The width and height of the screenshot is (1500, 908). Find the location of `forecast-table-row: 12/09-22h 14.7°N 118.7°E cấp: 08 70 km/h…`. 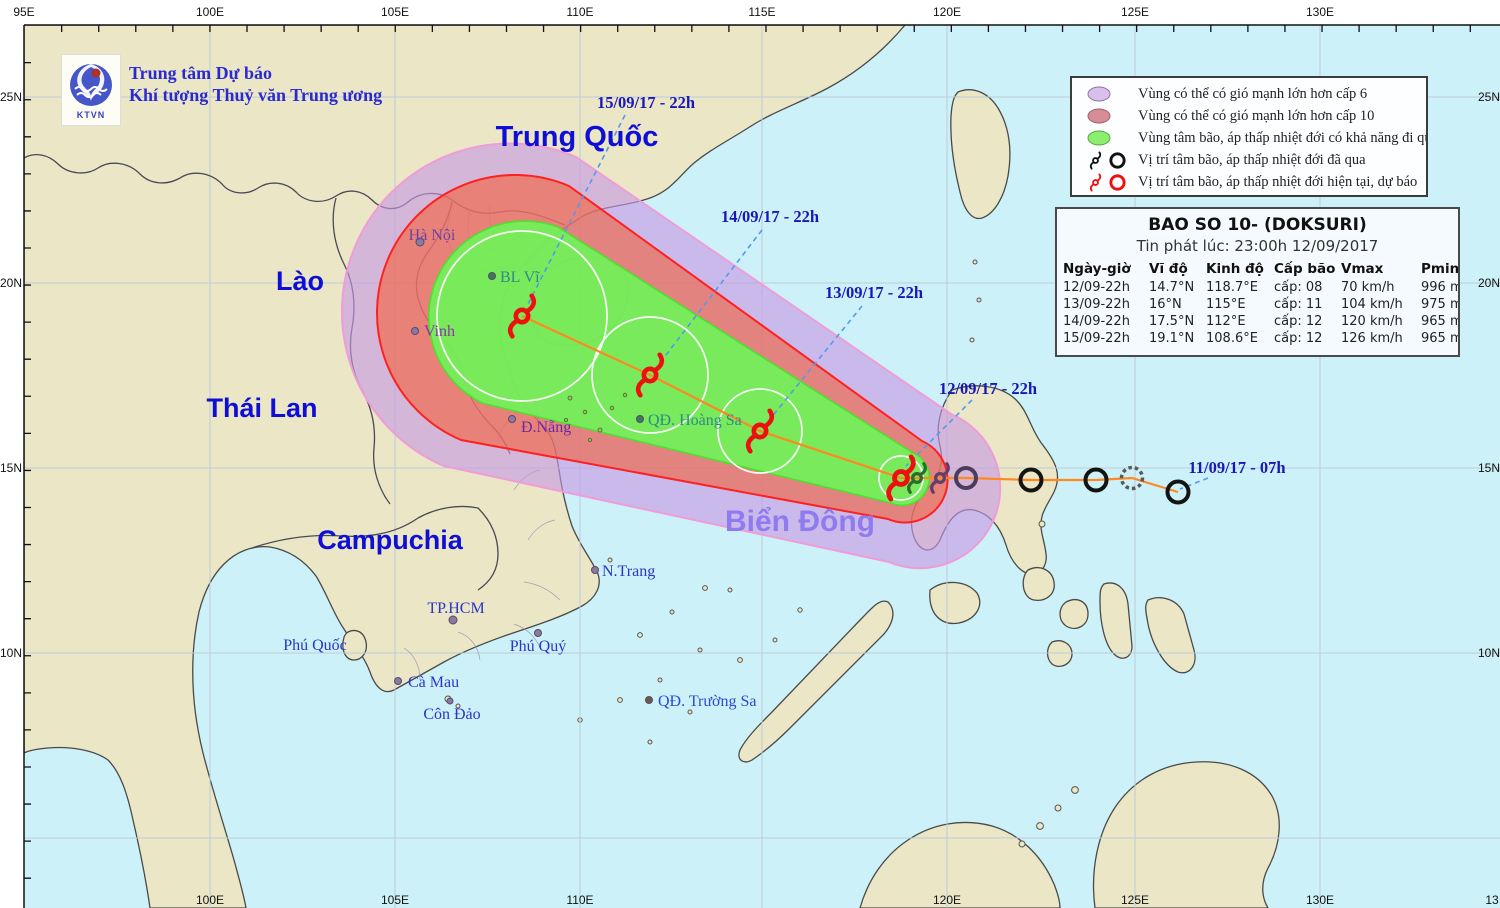

forecast-table-row: 12/09-22h 14.7°N 118.7°E cấp: 08 70 km/h… is located at coordinates (1260, 287).